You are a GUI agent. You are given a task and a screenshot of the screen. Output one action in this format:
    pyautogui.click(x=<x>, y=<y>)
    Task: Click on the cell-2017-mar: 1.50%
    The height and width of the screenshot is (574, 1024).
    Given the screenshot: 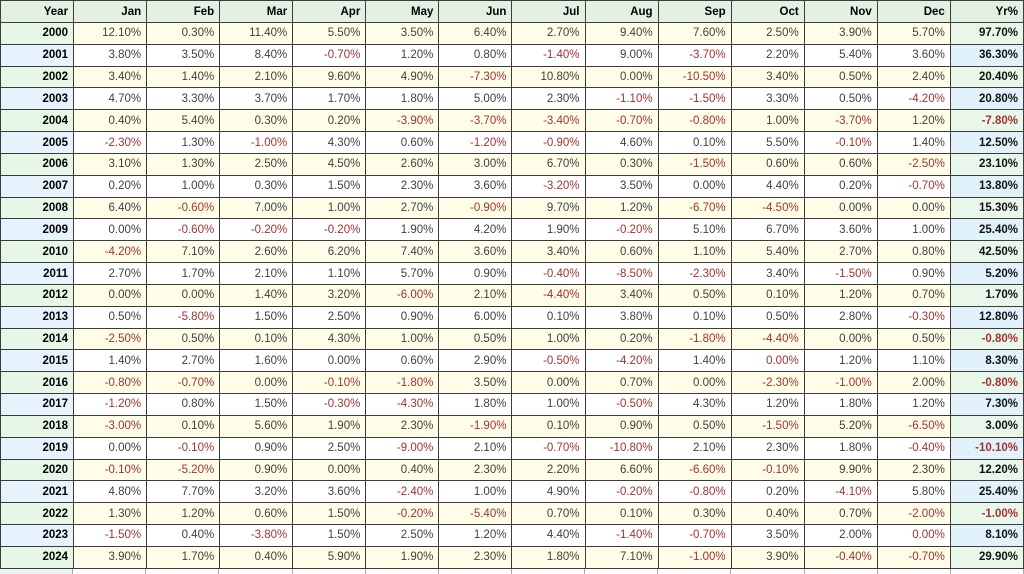 What is the action you would take?
    pyautogui.click(x=256, y=404)
    